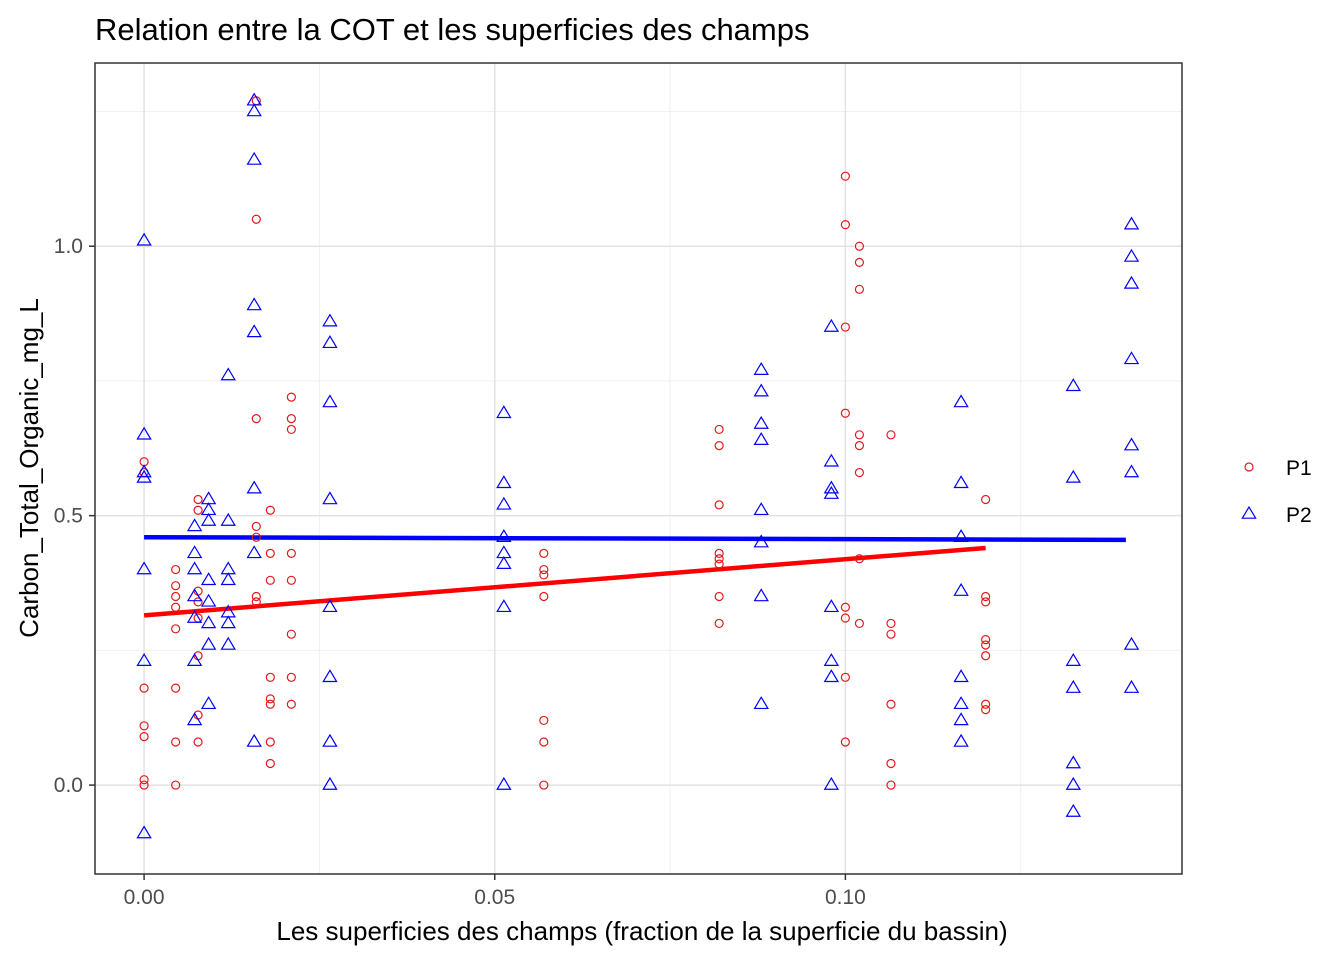 This screenshot has width=1344, height=960. What do you see at coordinates (1299, 468) in the screenshot?
I see `legend-label-p1: P1` at bounding box center [1299, 468].